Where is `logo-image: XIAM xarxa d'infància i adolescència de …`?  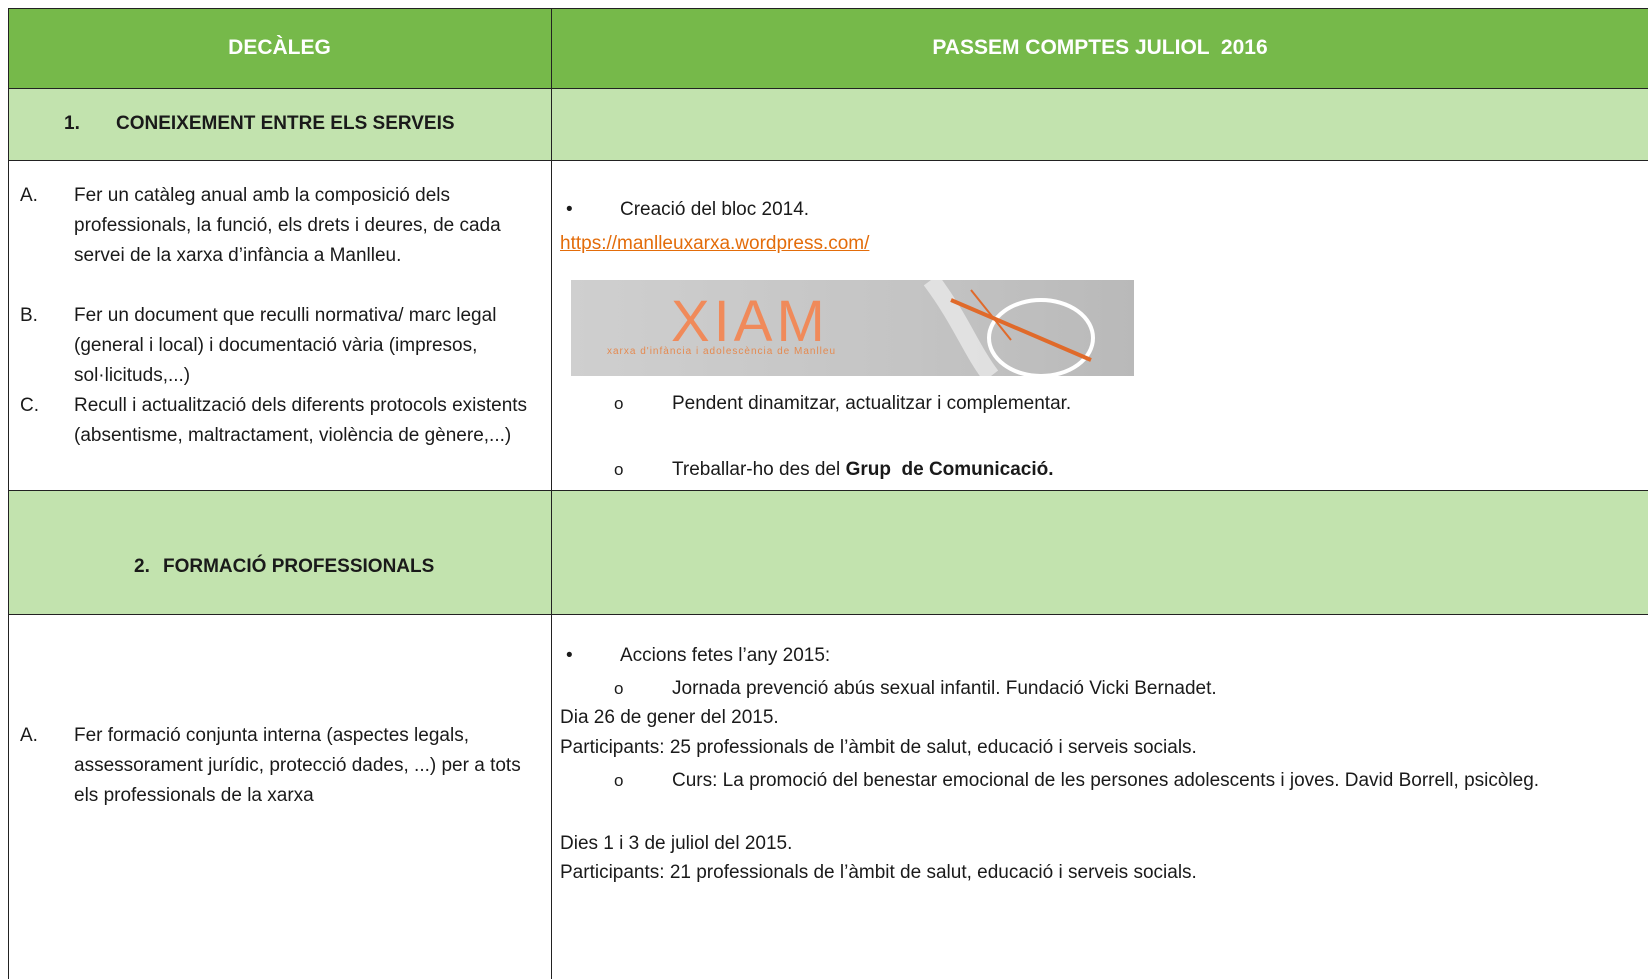 logo-image: XIAM xarxa d'infància i adolescència de … is located at coordinates (852, 328).